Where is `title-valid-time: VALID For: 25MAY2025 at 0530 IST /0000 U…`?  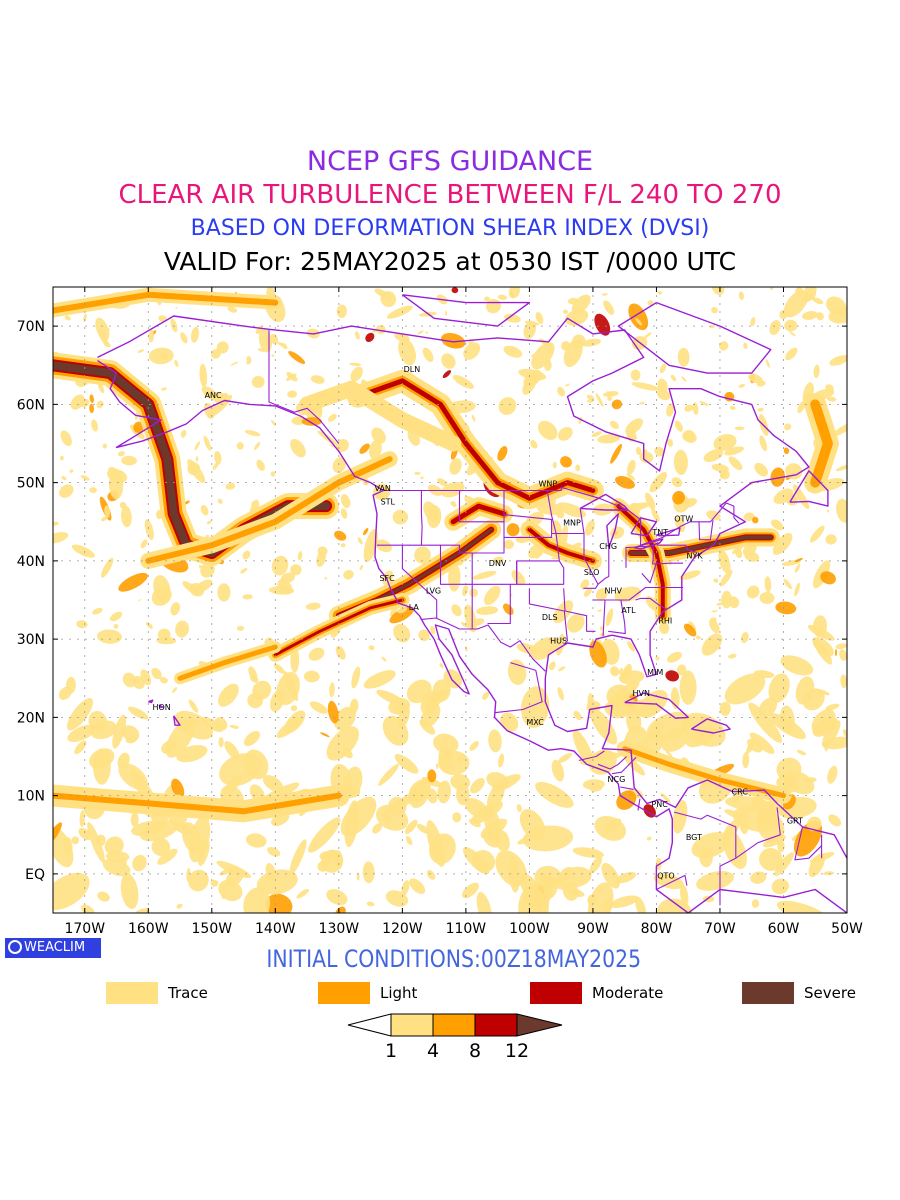 title-valid-time: VALID For: 25MAY2025 at 0530 IST /0000 U… is located at coordinates (450, 261).